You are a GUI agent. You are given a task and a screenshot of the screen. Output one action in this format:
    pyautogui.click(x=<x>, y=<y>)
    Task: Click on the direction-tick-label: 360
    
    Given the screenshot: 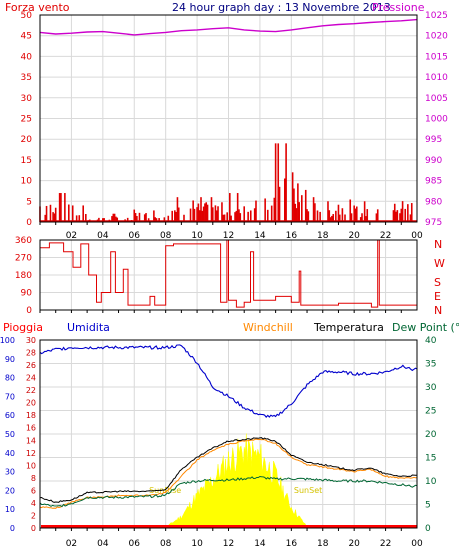 What is the action you would take?
    pyautogui.click(x=23, y=241)
    